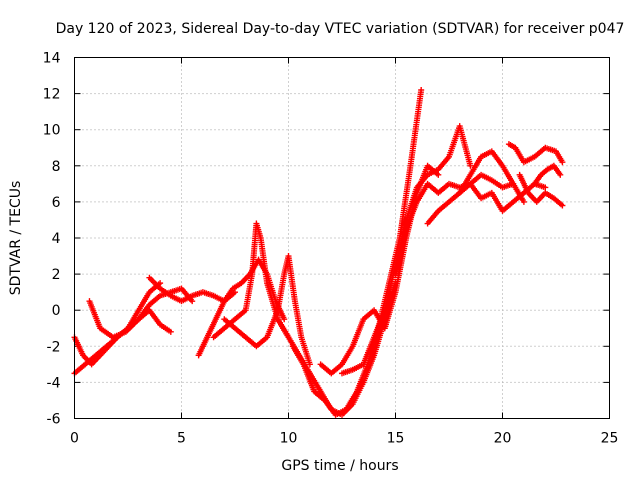 This screenshot has height=480, width=640. Describe the element at coordinates (56, 203) in the screenshot. I see `y-tick-label: 6` at that location.